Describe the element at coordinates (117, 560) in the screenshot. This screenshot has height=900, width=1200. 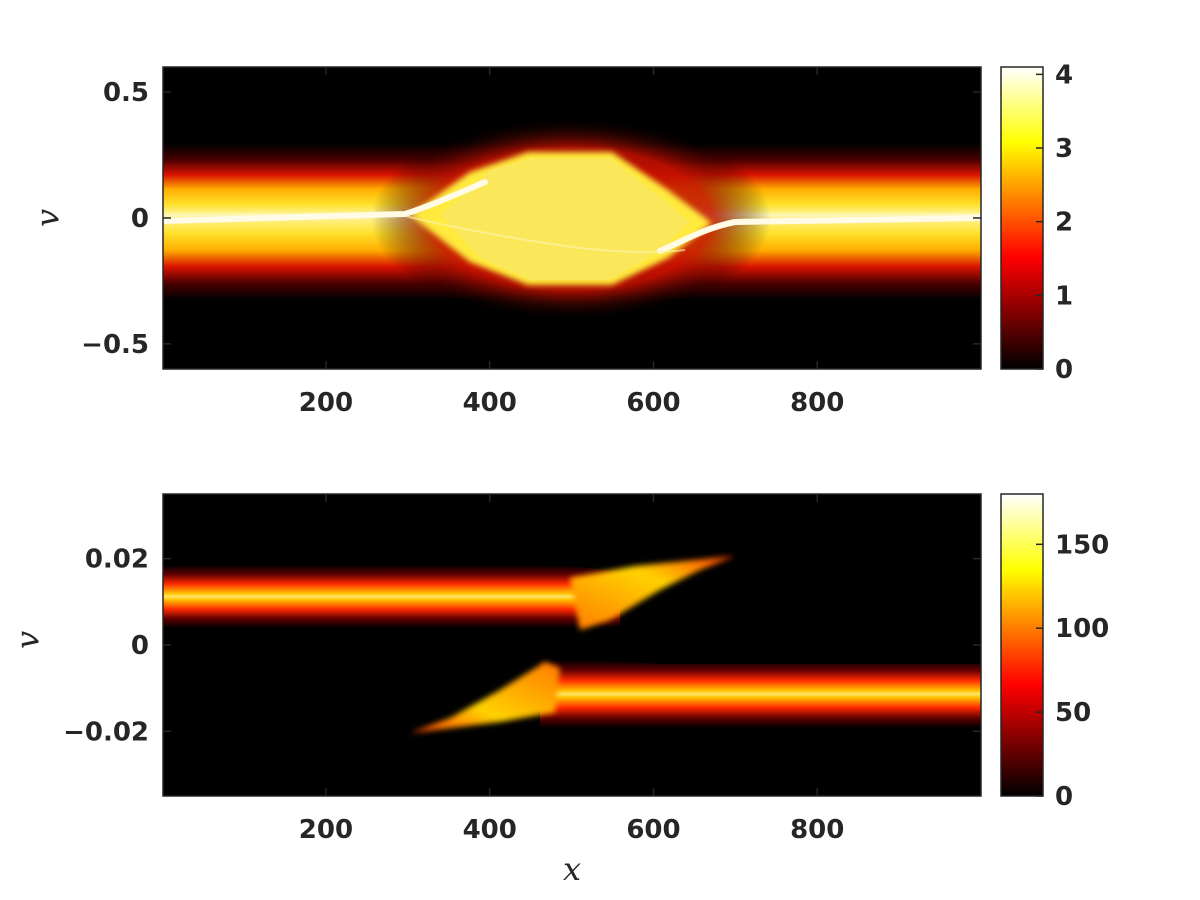
I see `y-tick-label: 0.02` at that location.